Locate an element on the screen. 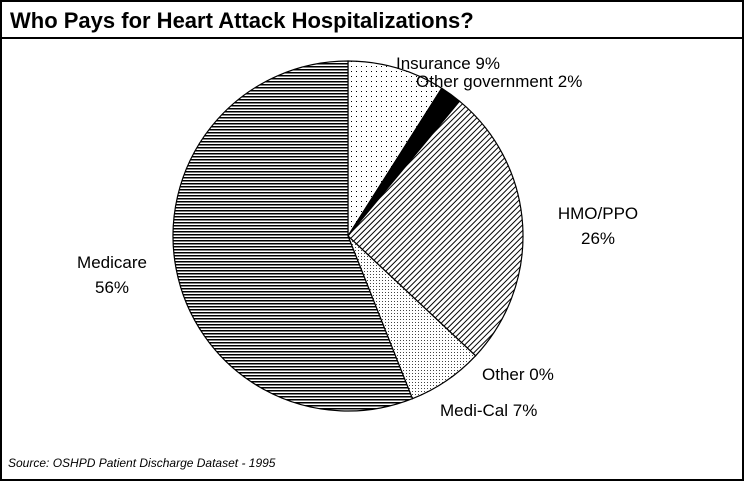  slice-value: 26% is located at coordinates (598, 238).